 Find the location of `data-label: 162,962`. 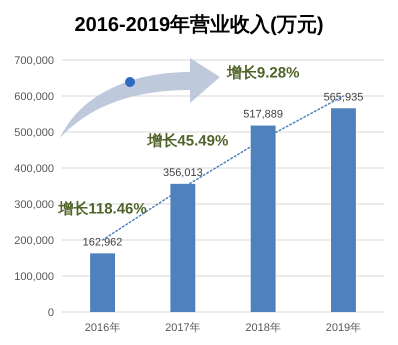

data-label: 162,962 is located at coordinates (102, 242).